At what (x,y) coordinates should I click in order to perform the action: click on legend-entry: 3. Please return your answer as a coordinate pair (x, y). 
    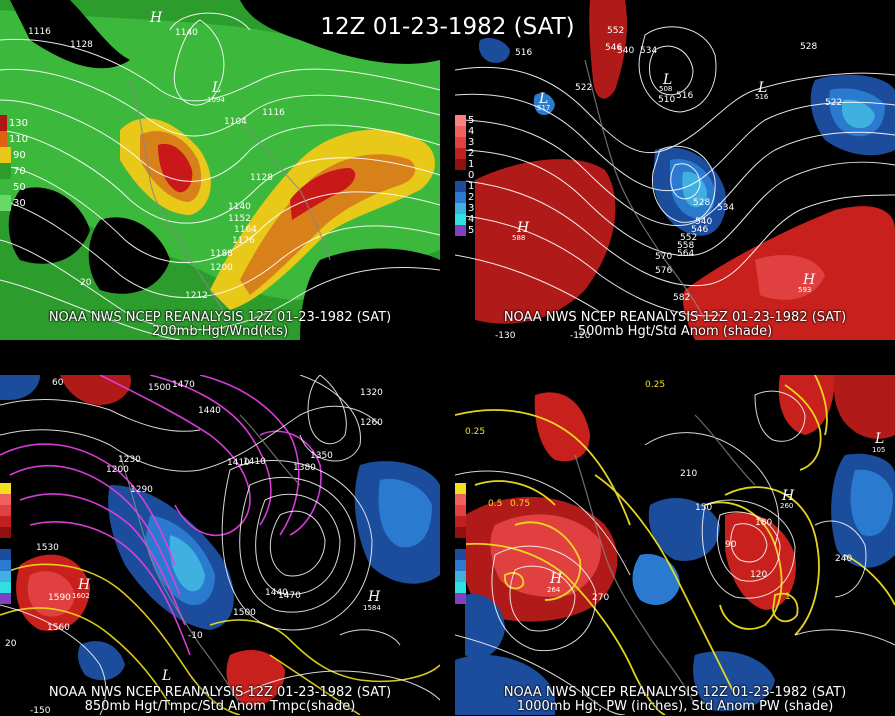
    Looking at the image, I should click on (469, 208).